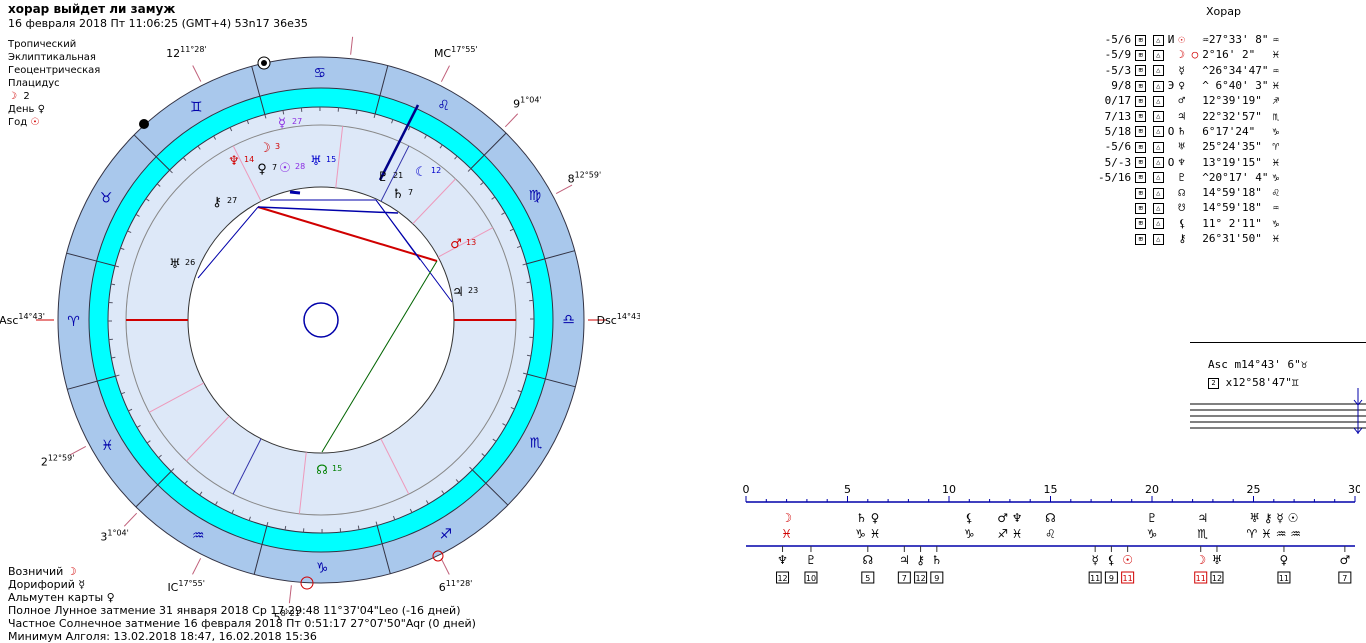  Describe the element at coordinates (530, 100) in the screenshot. I see `cusp-degree: 1°04'` at that location.